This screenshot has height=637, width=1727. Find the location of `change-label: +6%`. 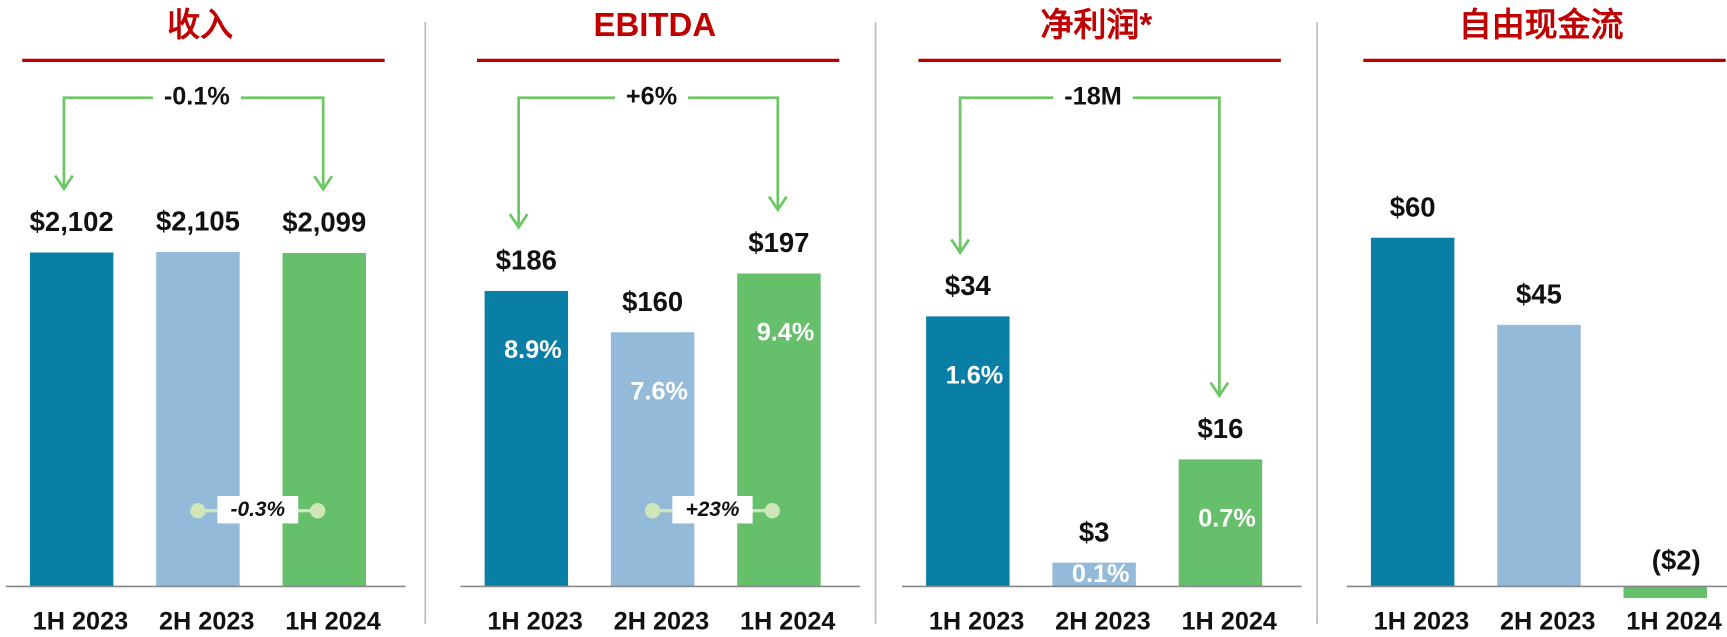

change-label: +6% is located at coordinates (651, 96).